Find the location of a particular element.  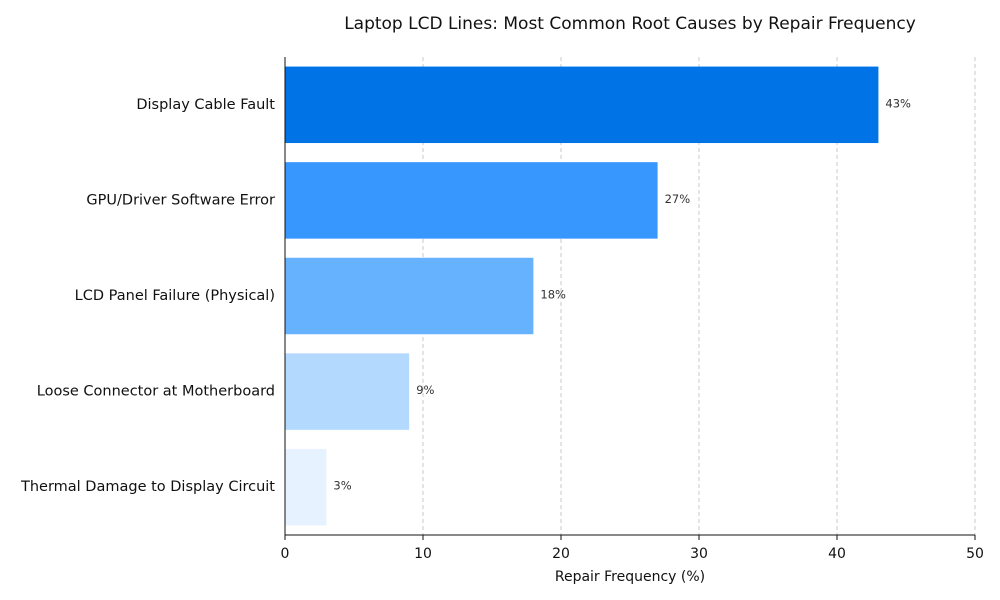

x-tick-label-5: 50 is located at coordinates (975, 554).